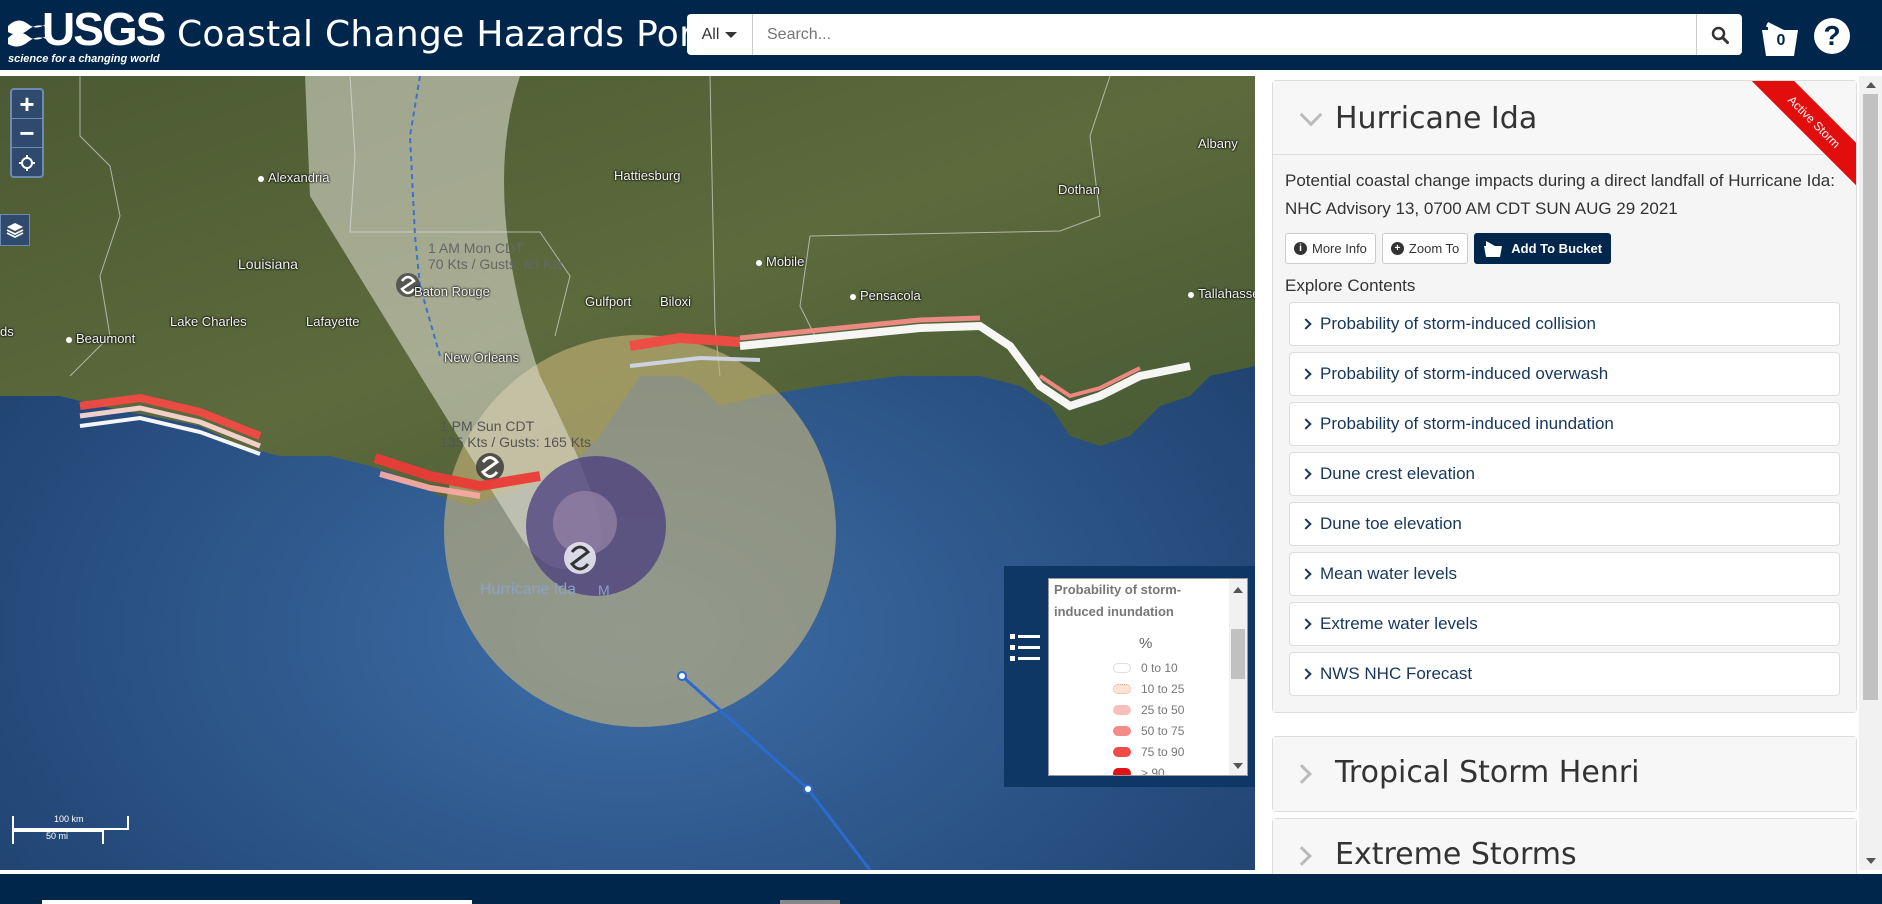 The width and height of the screenshot is (1882, 904). What do you see at coordinates (885, 295) in the screenshot?
I see `place-label: Pensacola` at bounding box center [885, 295].